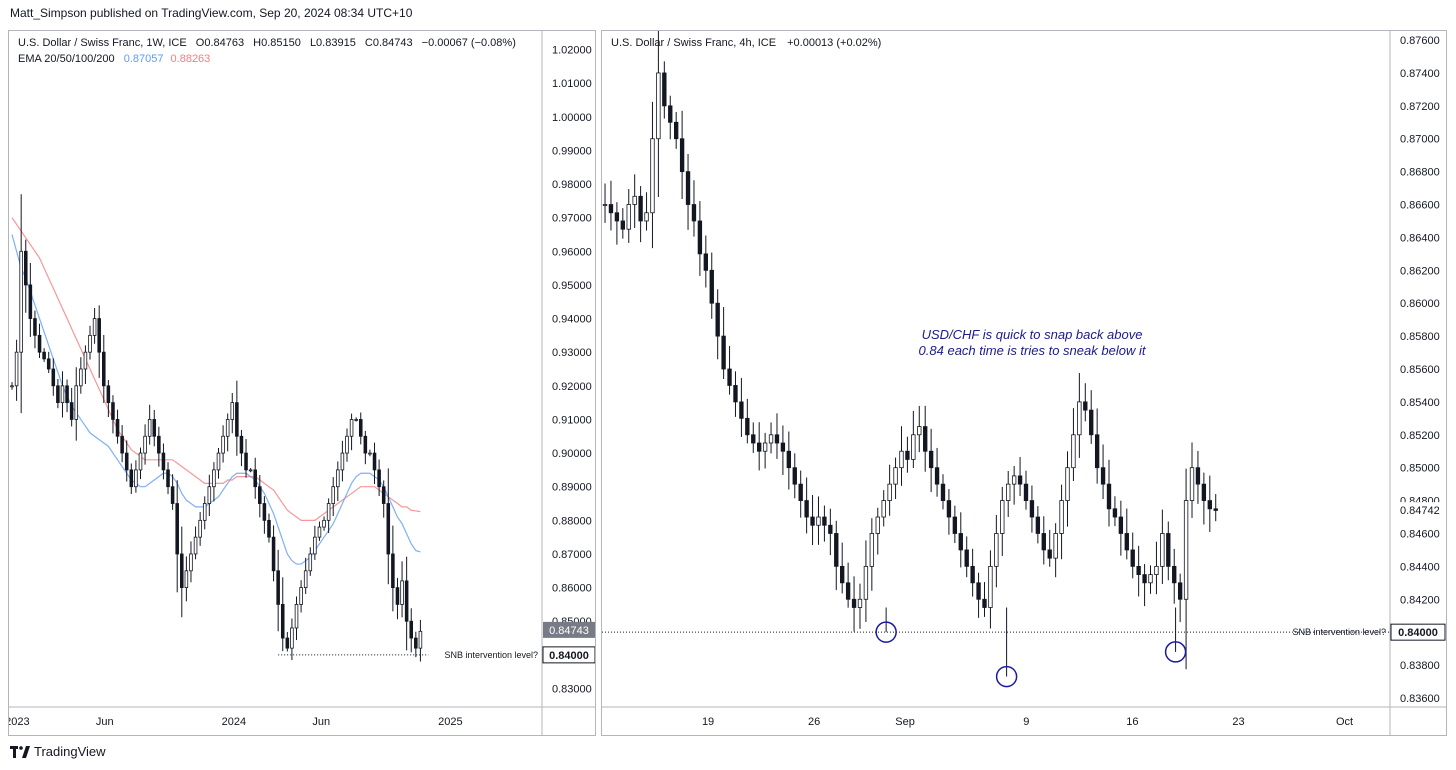  Describe the element at coordinates (1420, 567) in the screenshot. I see `four-hour-y-tick: 0.84400` at that location.